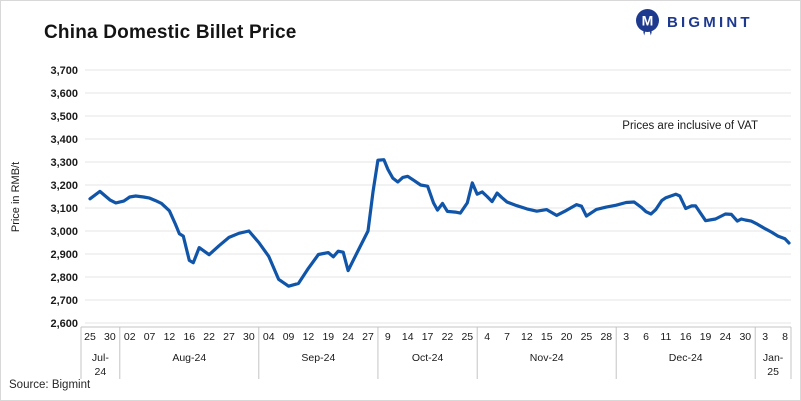 The width and height of the screenshot is (801, 401). I want to click on source-note: Source: Bigmint, so click(50, 385).